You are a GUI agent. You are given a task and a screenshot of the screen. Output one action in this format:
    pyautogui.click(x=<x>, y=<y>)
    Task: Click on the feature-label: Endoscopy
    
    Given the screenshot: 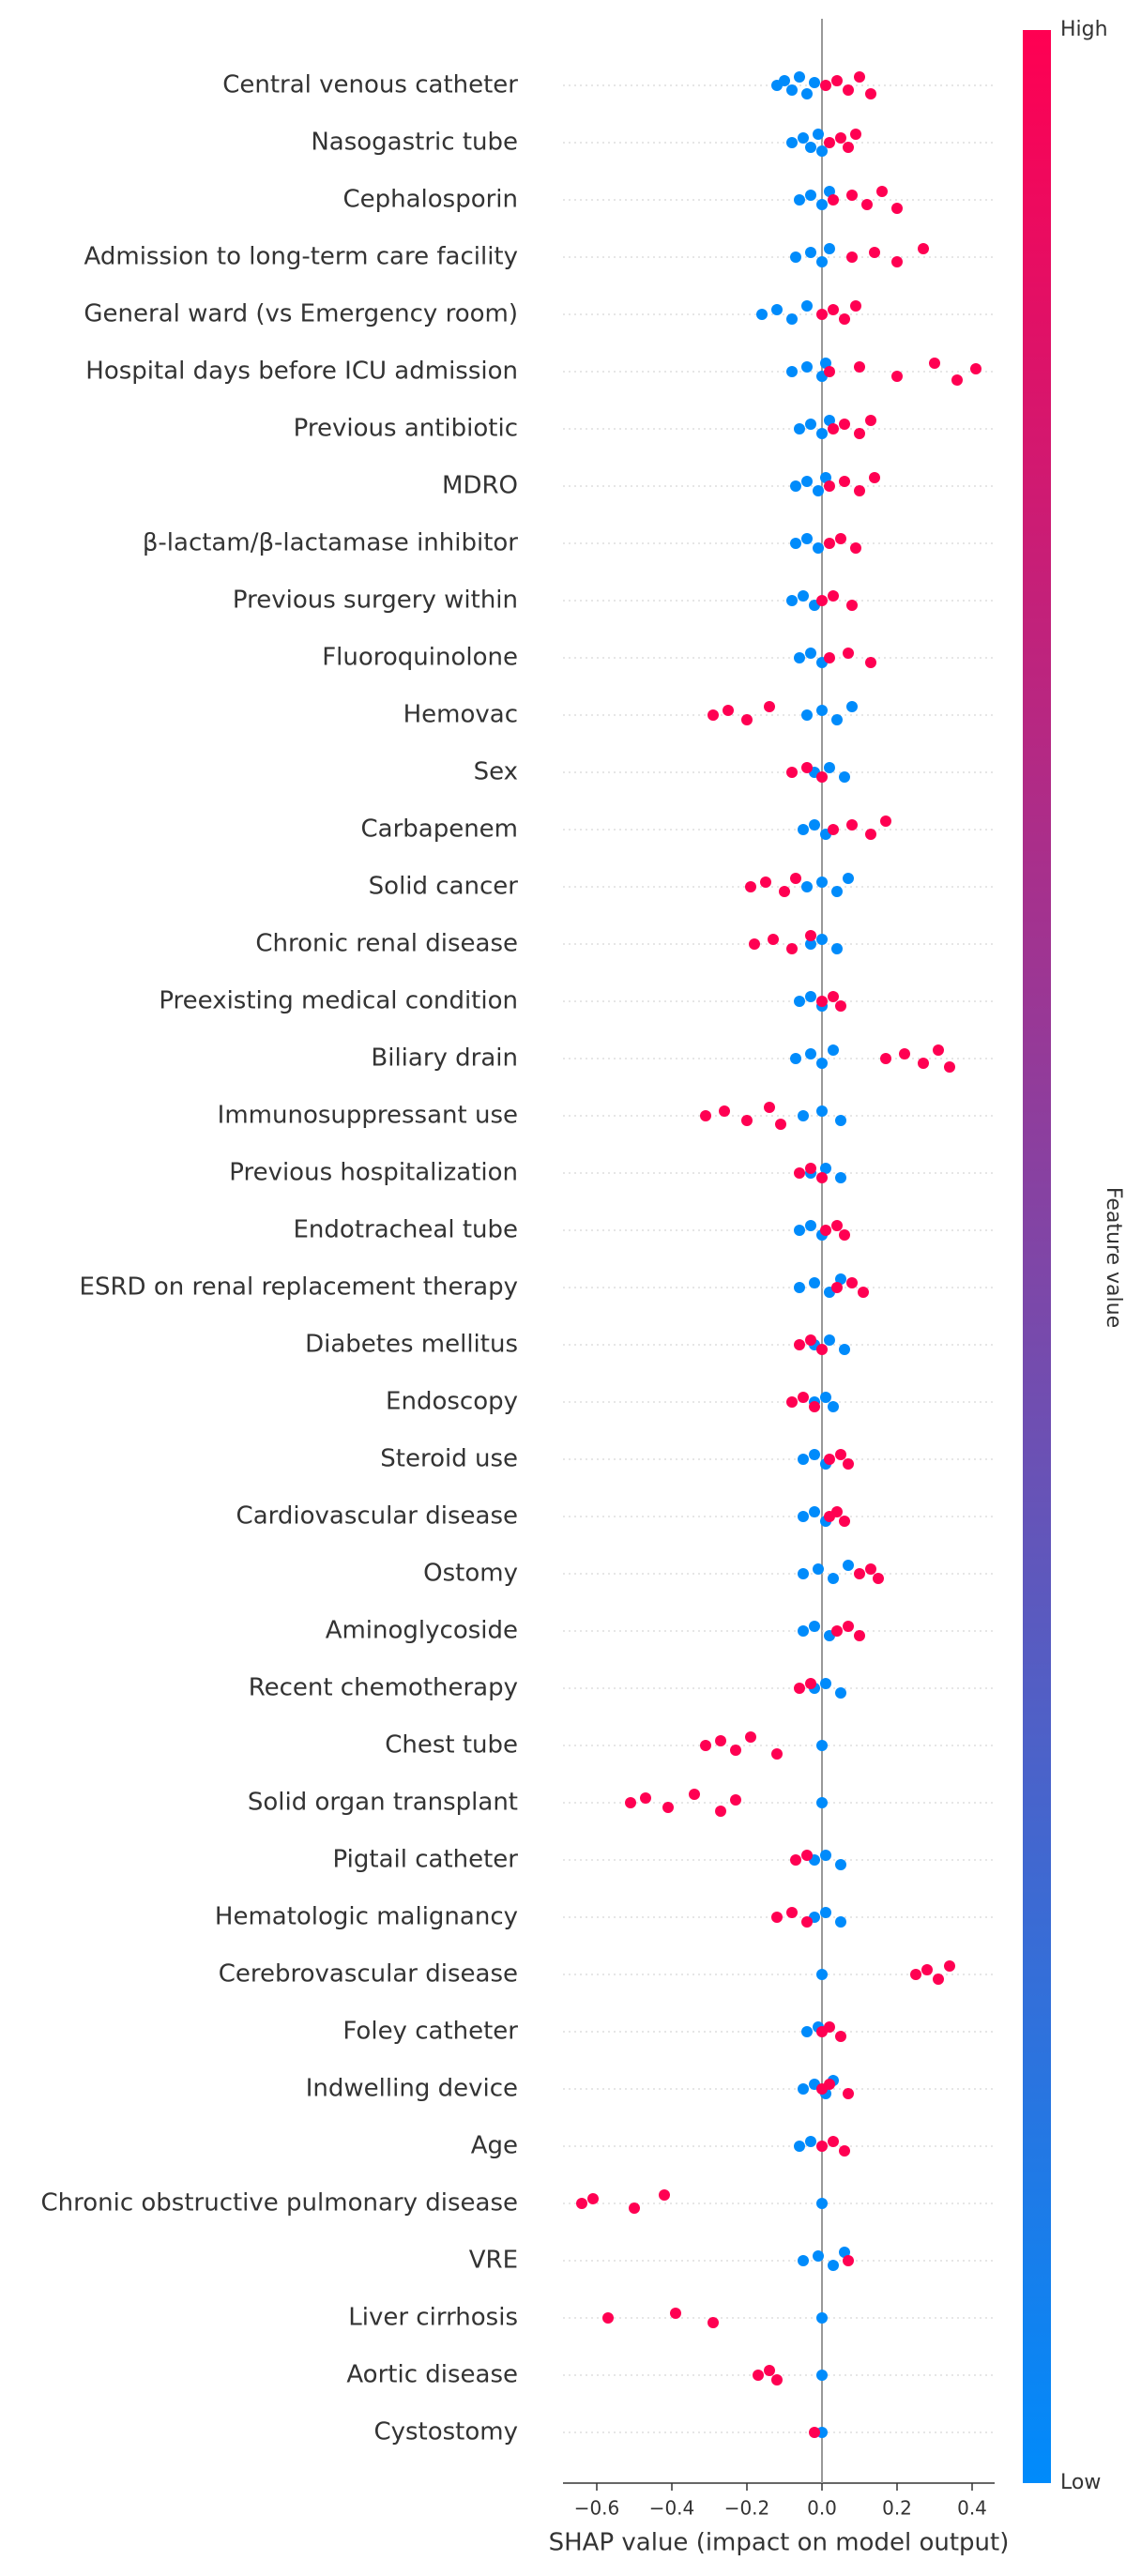 What is the action you would take?
    pyautogui.click(x=452, y=1402)
    